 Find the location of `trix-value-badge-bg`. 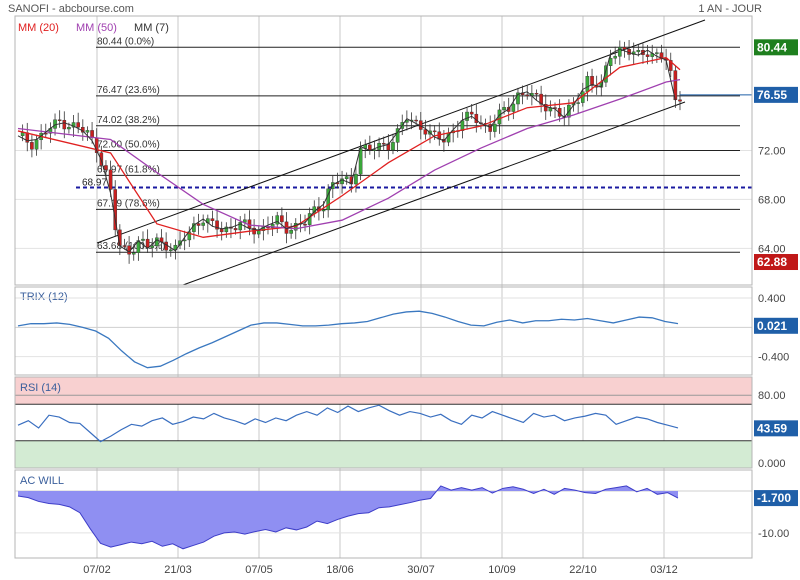

trix-value-badge-bg is located at coordinates (776, 325).